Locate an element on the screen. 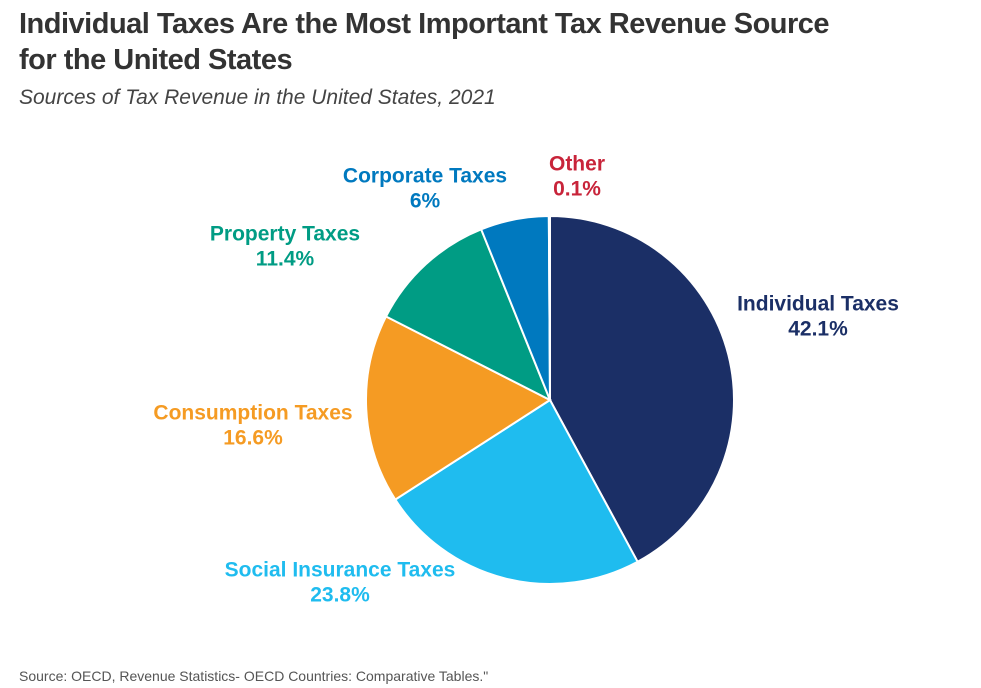  slice-label: Social Insurance Taxes is located at coordinates (340, 570).